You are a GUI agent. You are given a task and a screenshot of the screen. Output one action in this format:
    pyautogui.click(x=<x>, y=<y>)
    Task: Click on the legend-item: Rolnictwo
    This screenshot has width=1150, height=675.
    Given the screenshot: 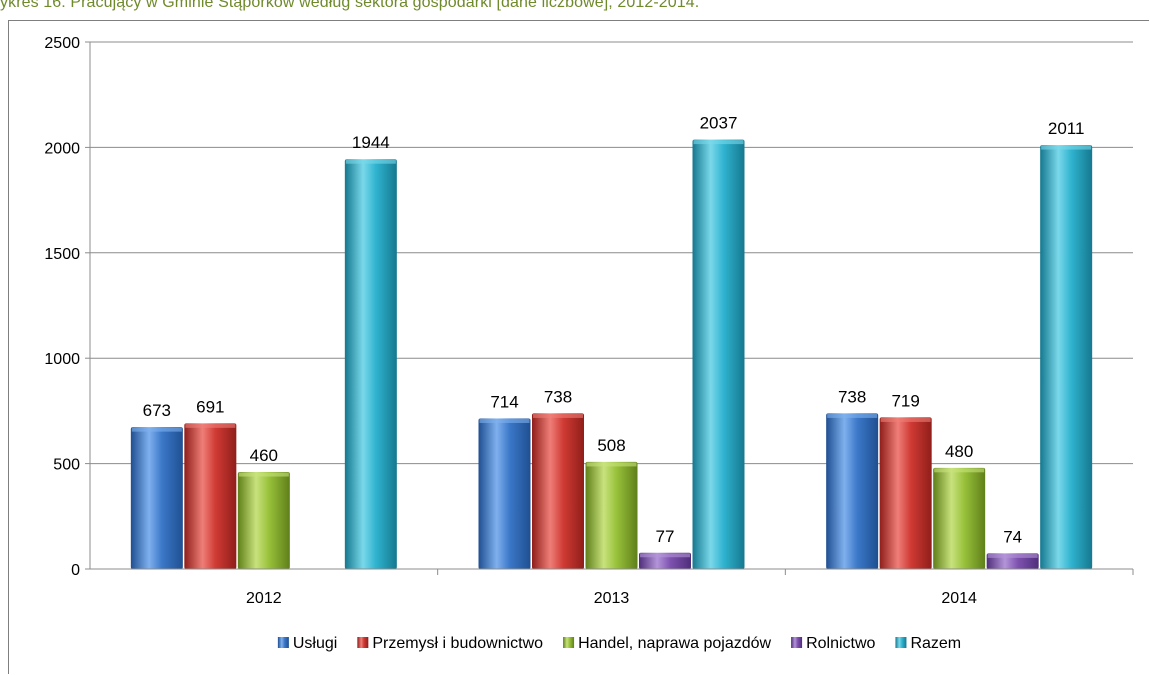 What is the action you would take?
    pyautogui.click(x=833, y=643)
    